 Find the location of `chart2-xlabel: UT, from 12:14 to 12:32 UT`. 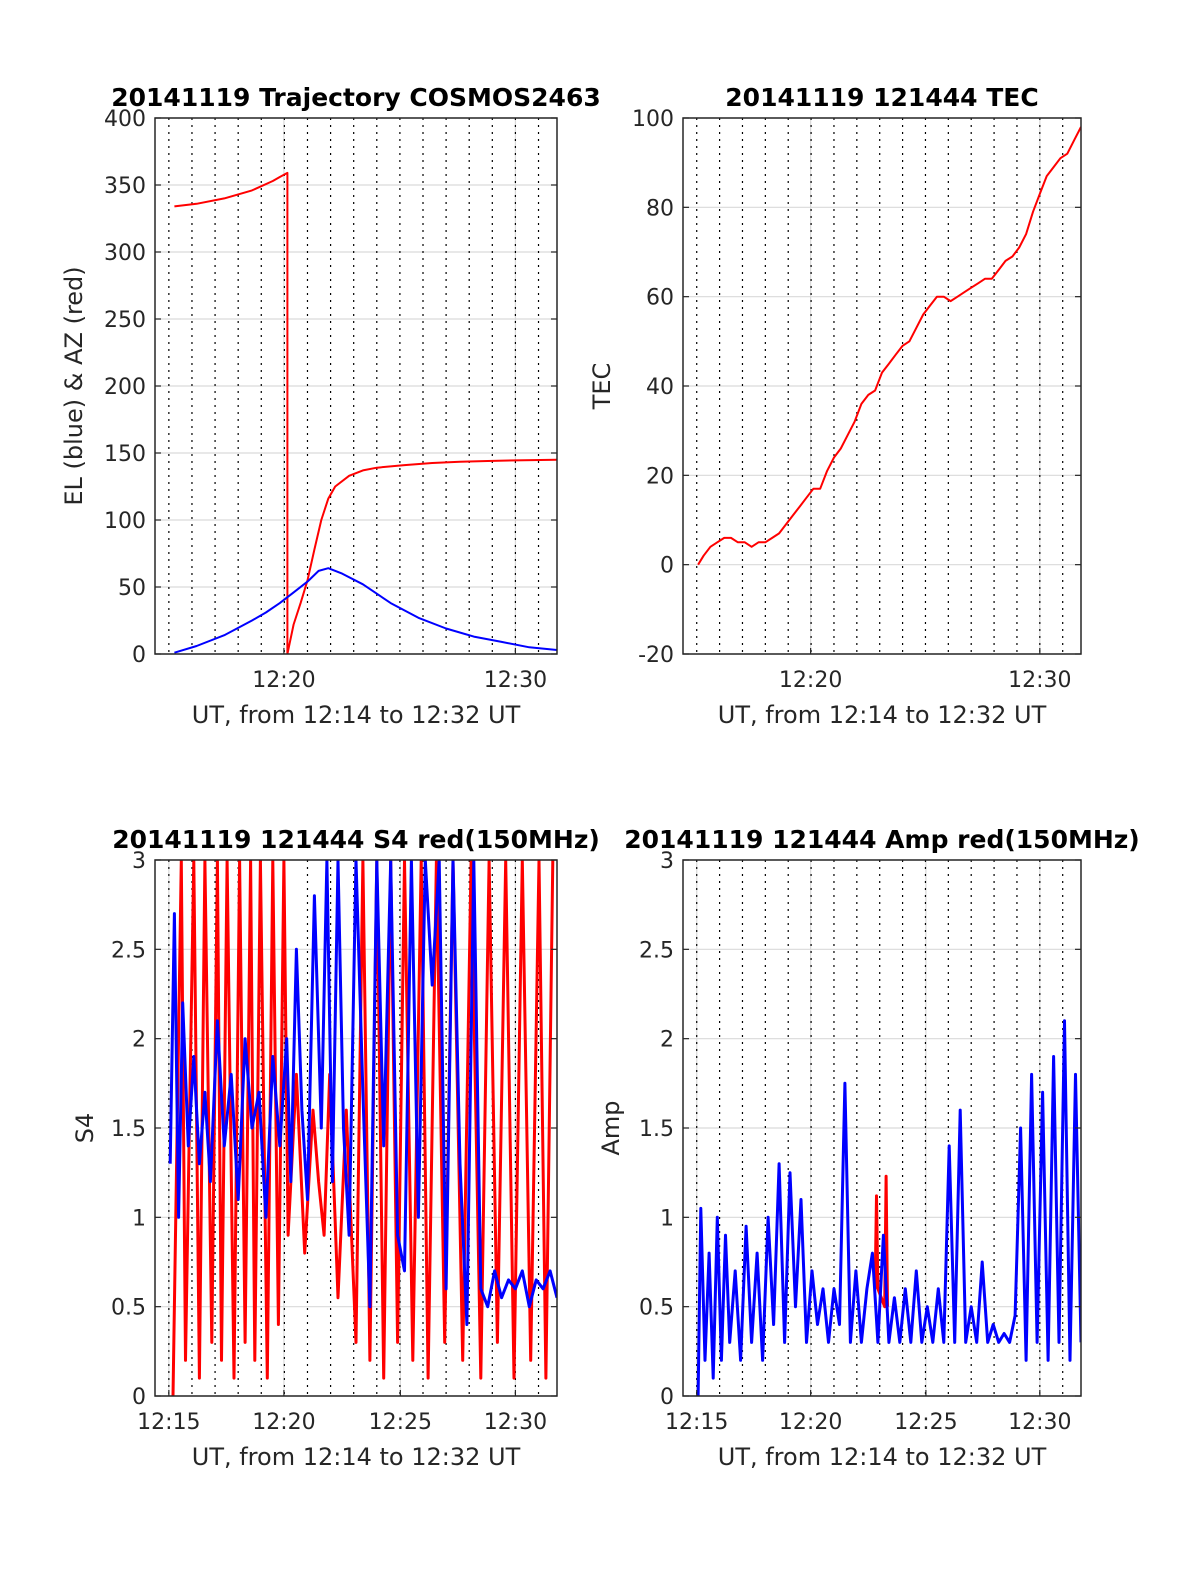

chart2-xlabel: UT, from 12:14 to 12:32 UT is located at coordinates (882, 715).